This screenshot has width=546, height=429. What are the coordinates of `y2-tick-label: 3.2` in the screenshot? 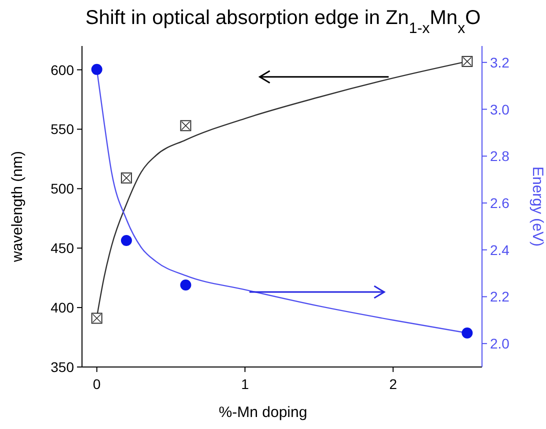 It's located at (500, 62).